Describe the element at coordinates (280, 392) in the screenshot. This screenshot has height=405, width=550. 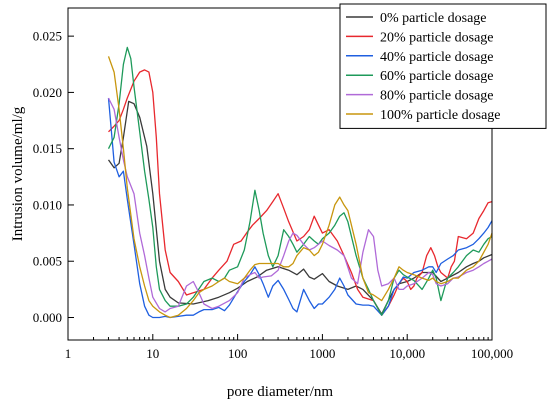
I see `x-axis-title: pore diameter/nm` at that location.